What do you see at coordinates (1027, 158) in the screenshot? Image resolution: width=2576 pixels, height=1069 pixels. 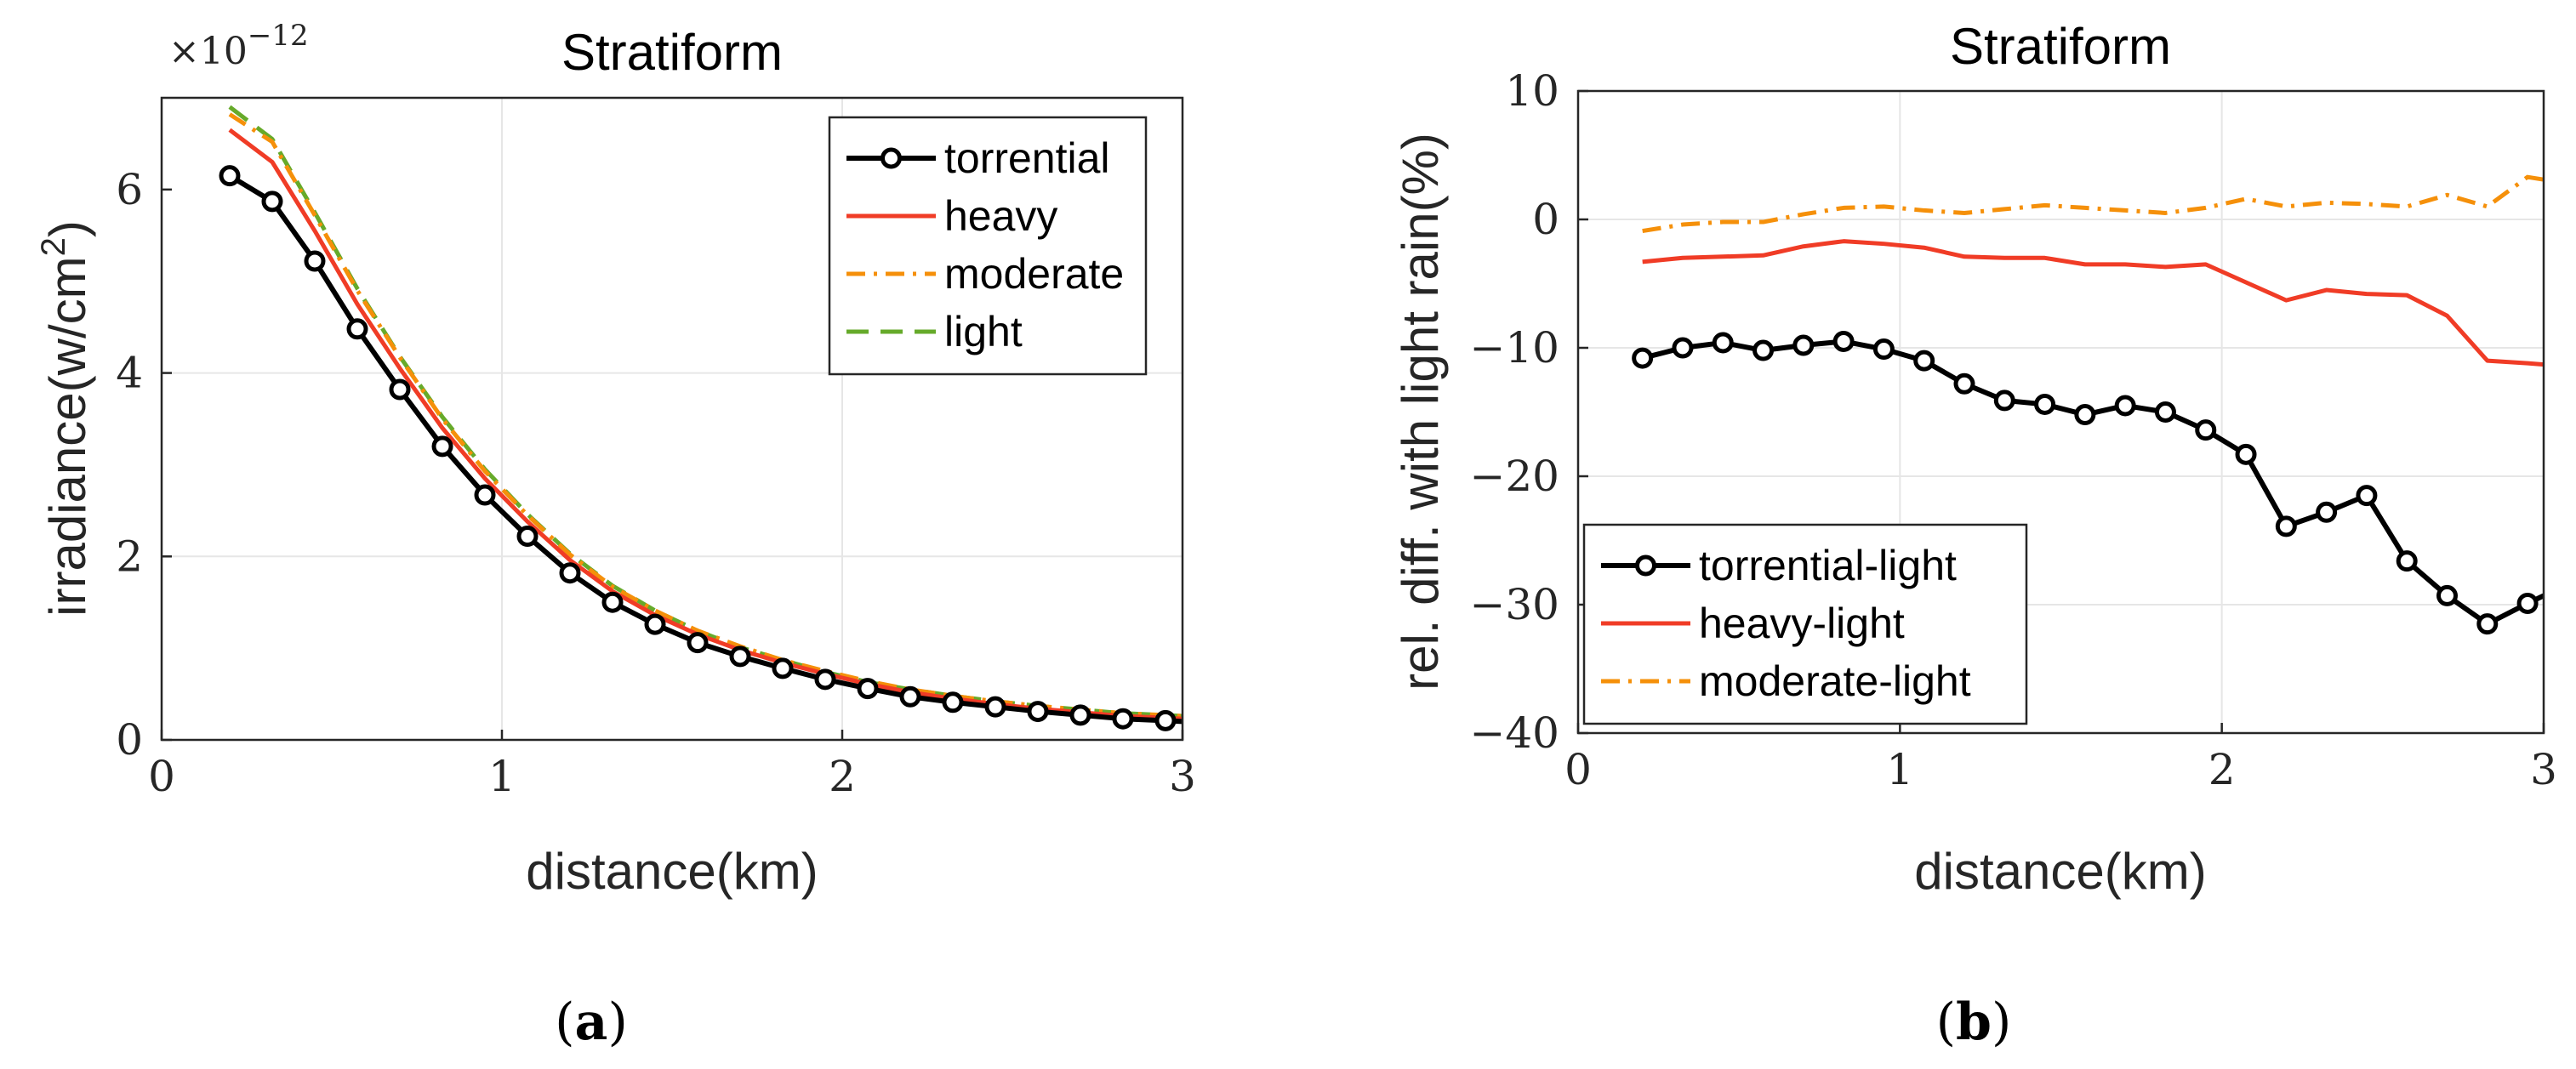 I see `chart-a-legend-label-torrential: torrential` at bounding box center [1027, 158].